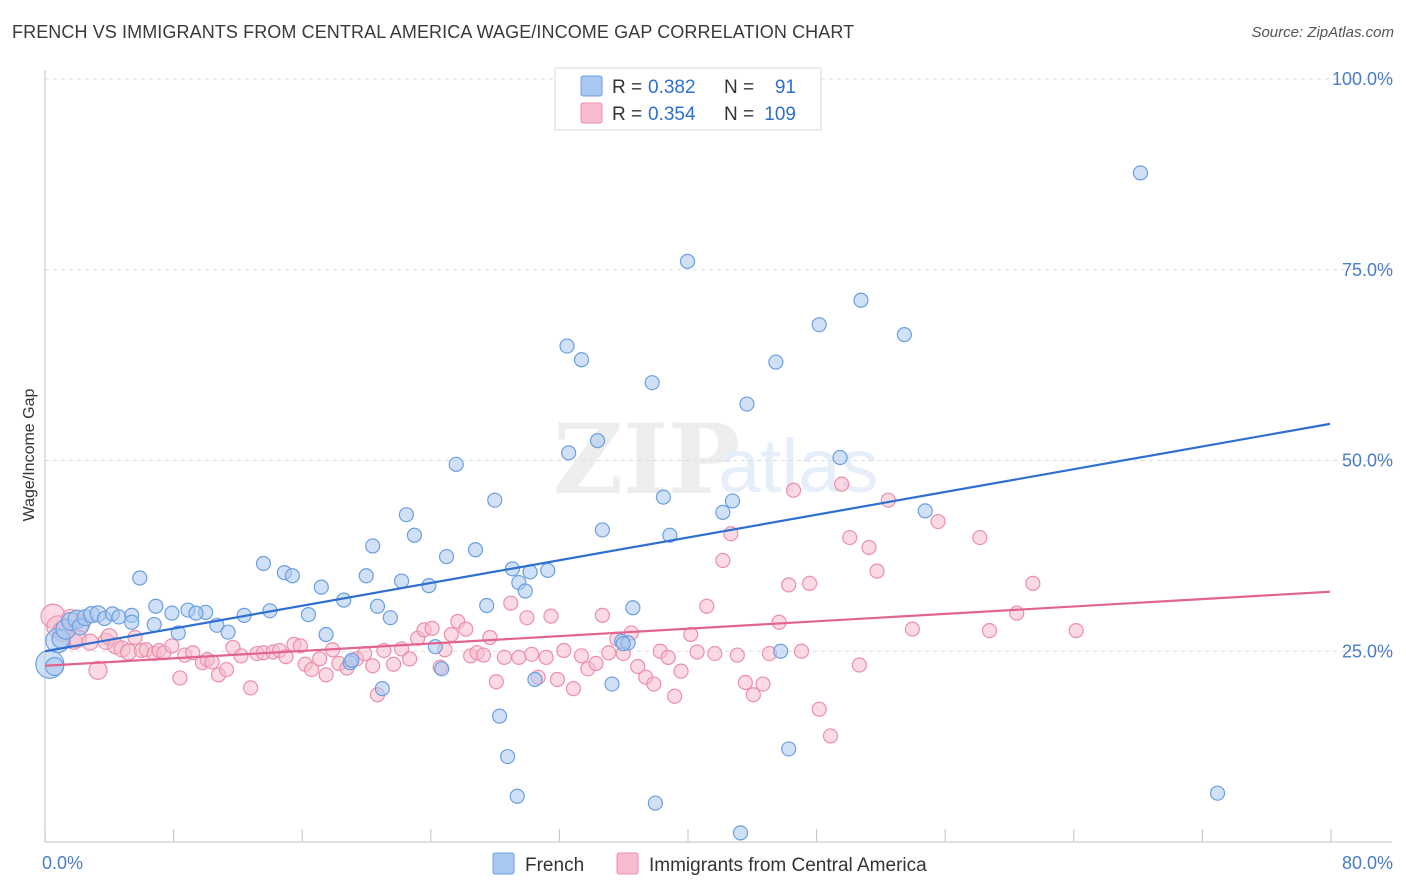  What do you see at coordinates (1362, 79) in the screenshot?
I see `y-tick-label-3: 100.0%` at bounding box center [1362, 79].